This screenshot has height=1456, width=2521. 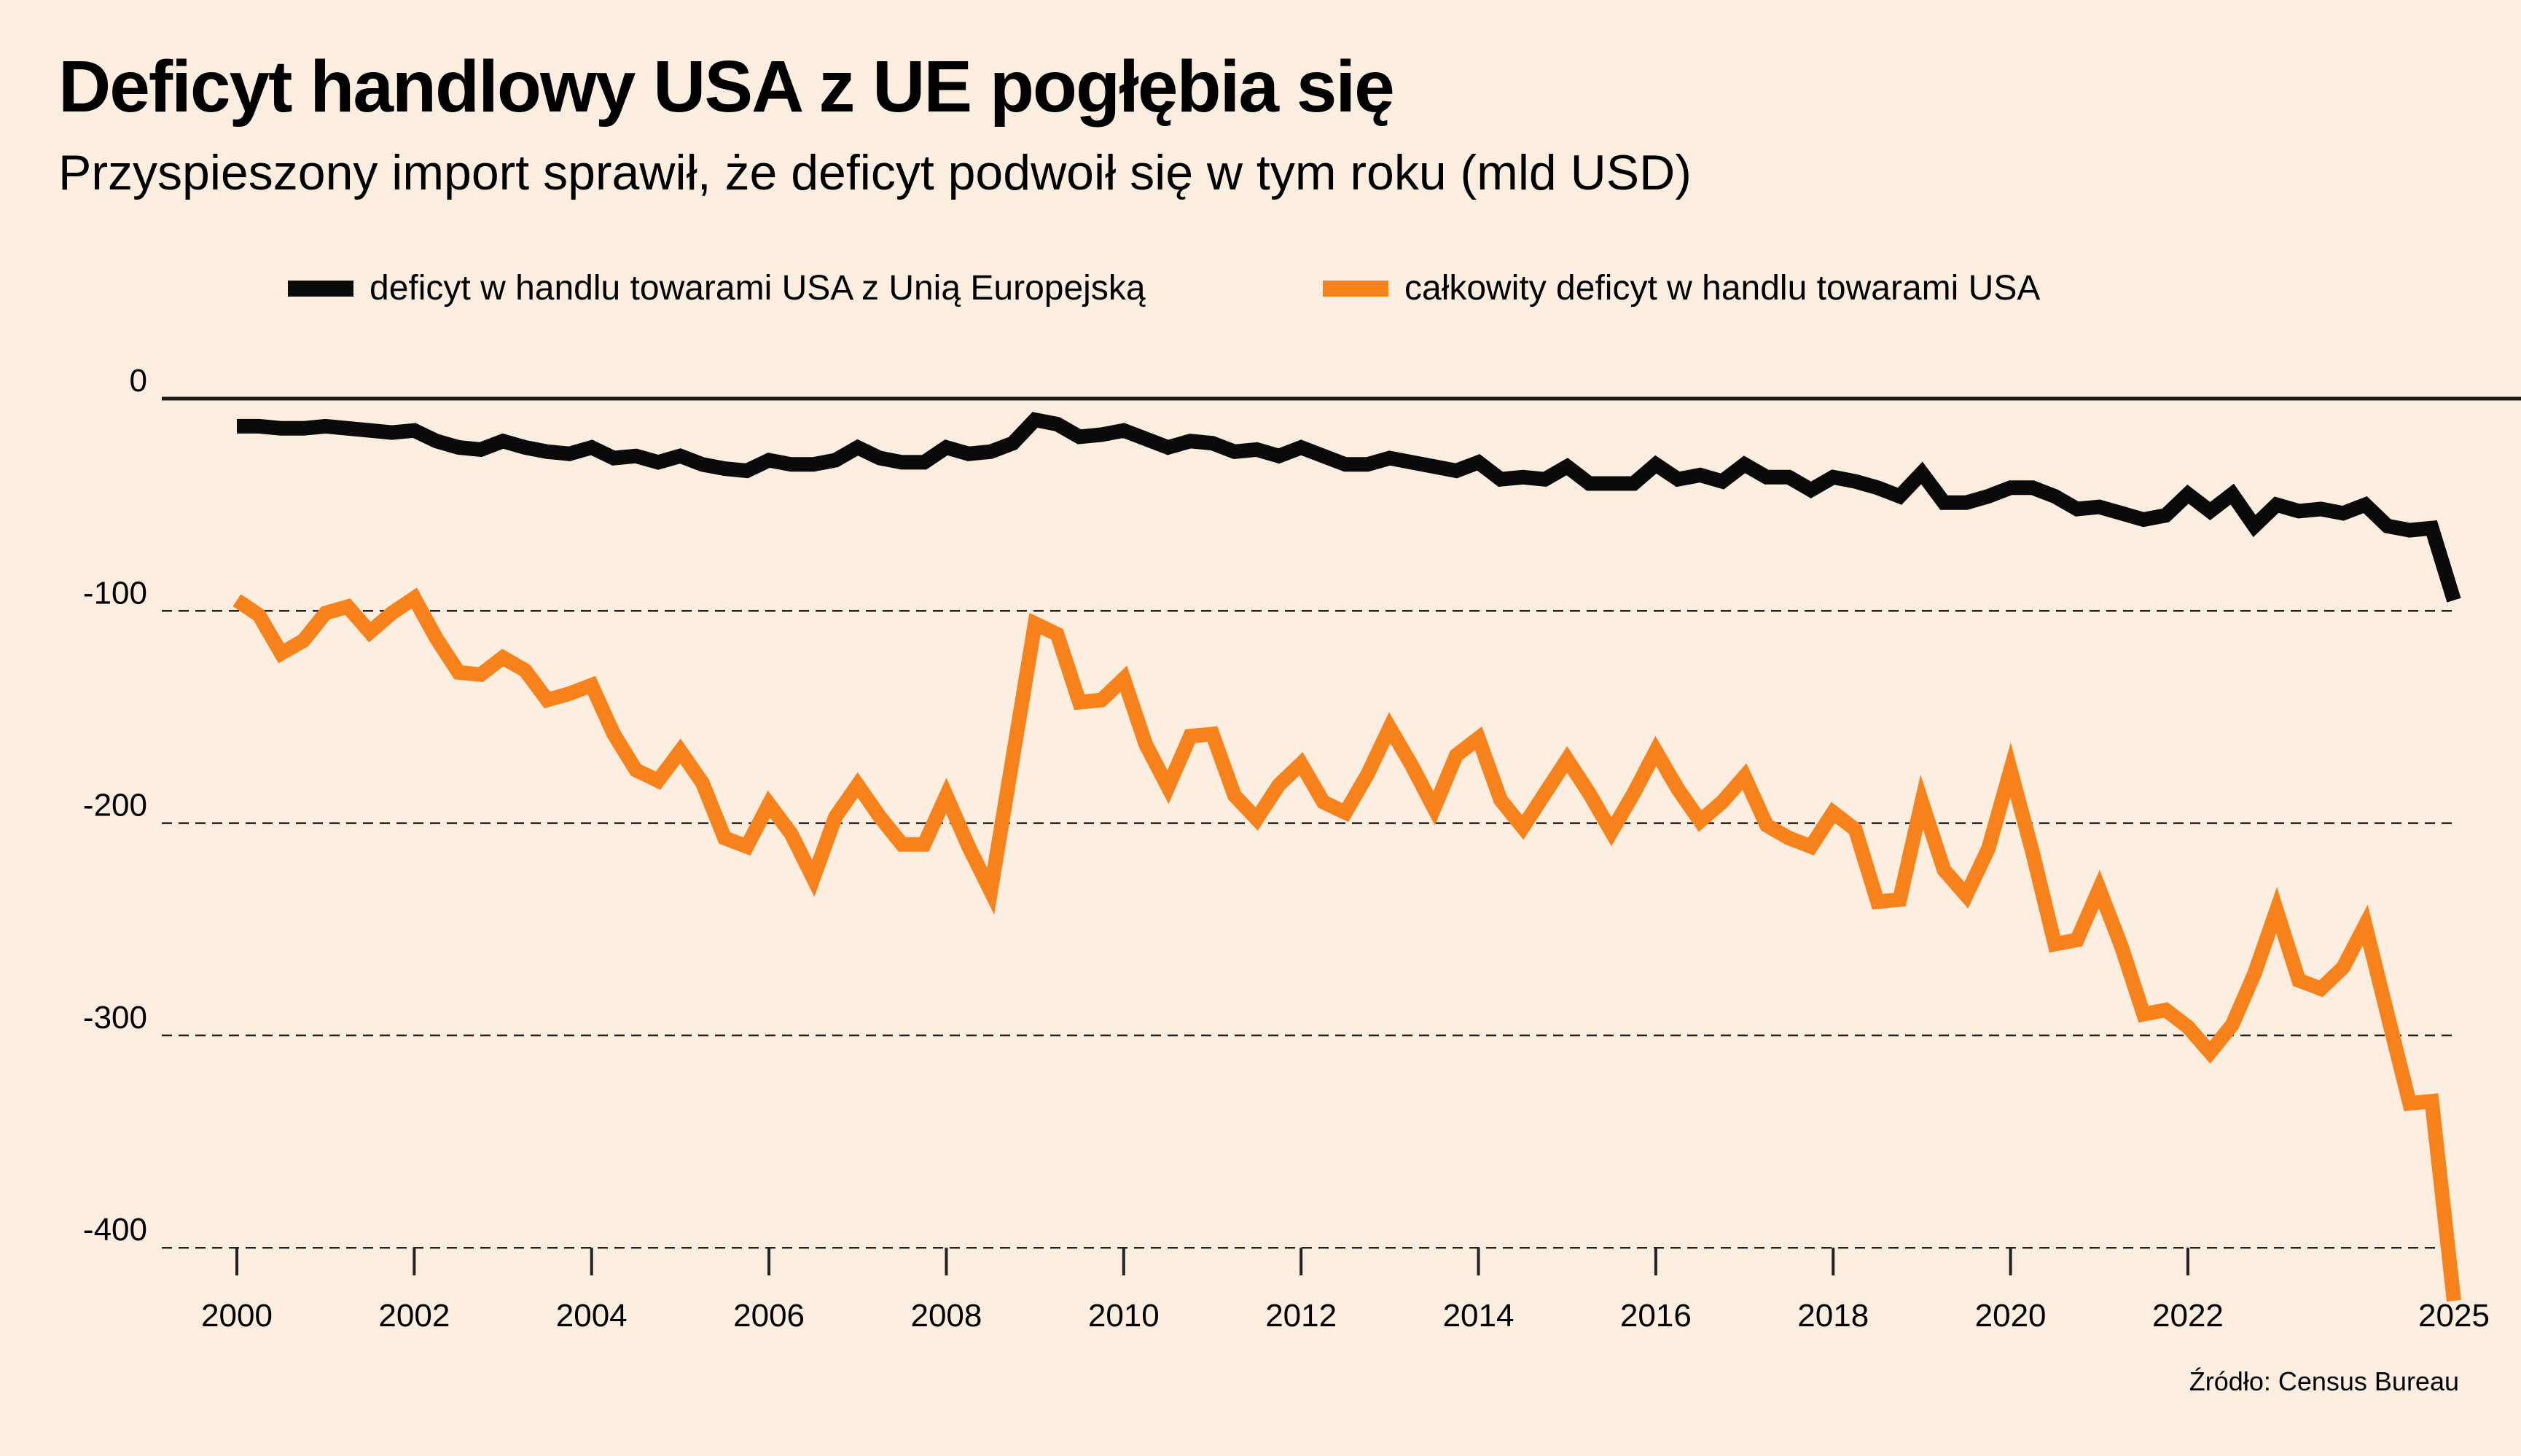 I want to click on chart-title: Deficyt handlowy USA z UE pogłębia się, so click(x=726, y=87).